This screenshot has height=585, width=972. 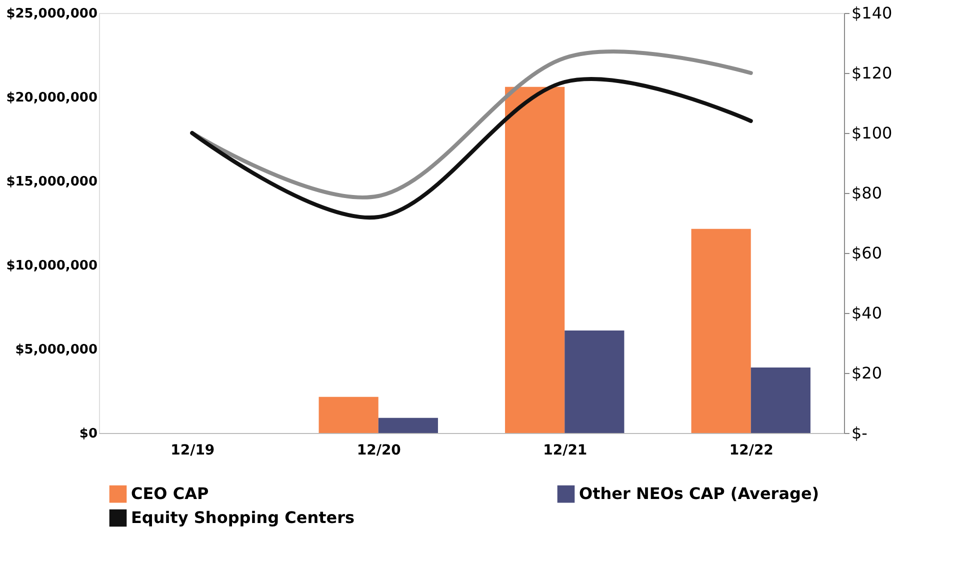 I want to click on y2-tick-label: $40, so click(x=867, y=313).